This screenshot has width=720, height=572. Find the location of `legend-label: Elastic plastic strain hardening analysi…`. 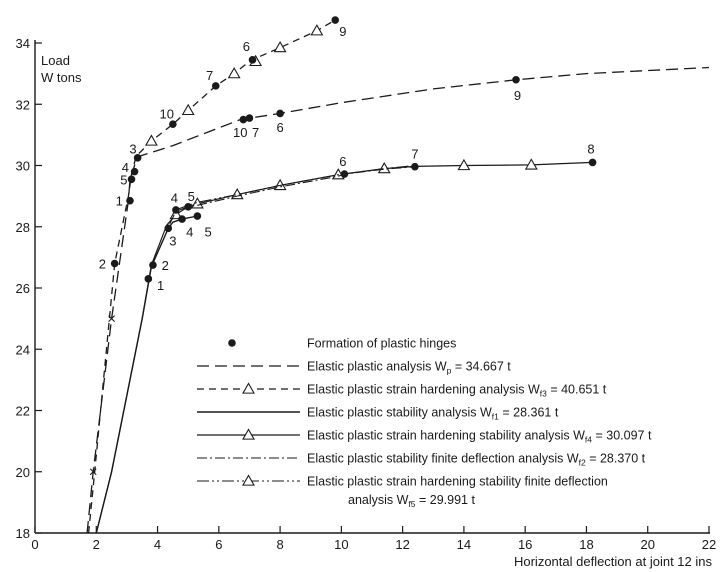

legend-label: Elastic plastic strain hardening analysi… is located at coordinates (457, 391).